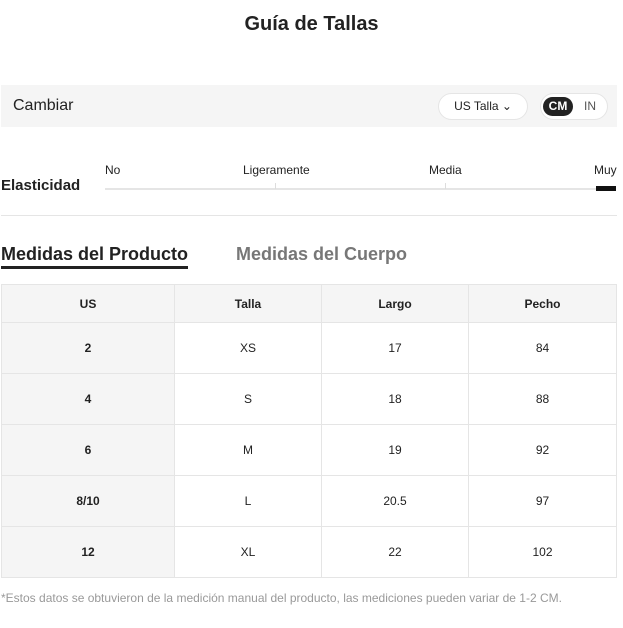  I want to click on table-cell: M, so click(248, 450).